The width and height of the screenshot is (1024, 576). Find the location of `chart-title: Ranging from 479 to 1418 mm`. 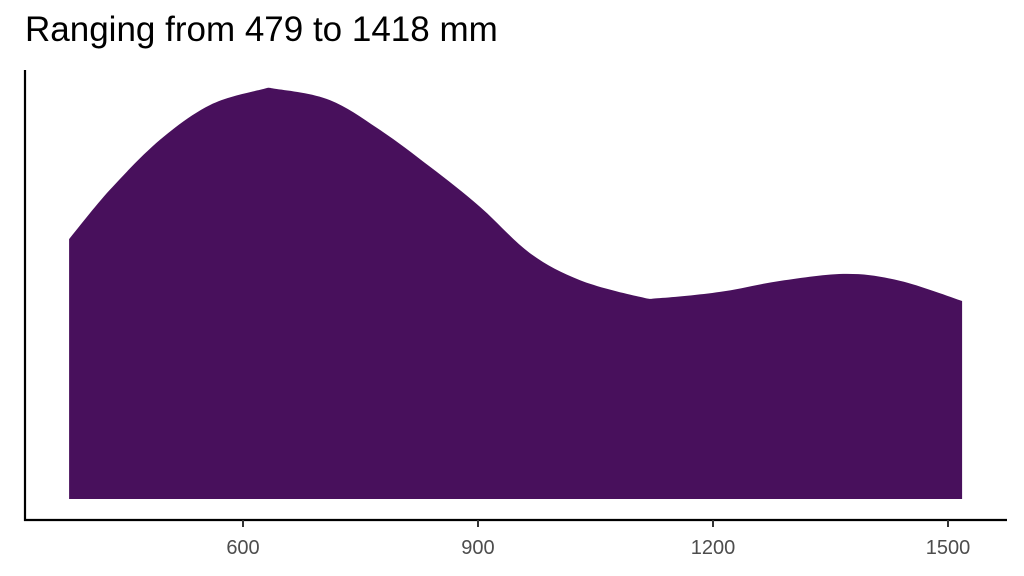

chart-title: Ranging from 479 to 1418 mm is located at coordinates (261, 29).